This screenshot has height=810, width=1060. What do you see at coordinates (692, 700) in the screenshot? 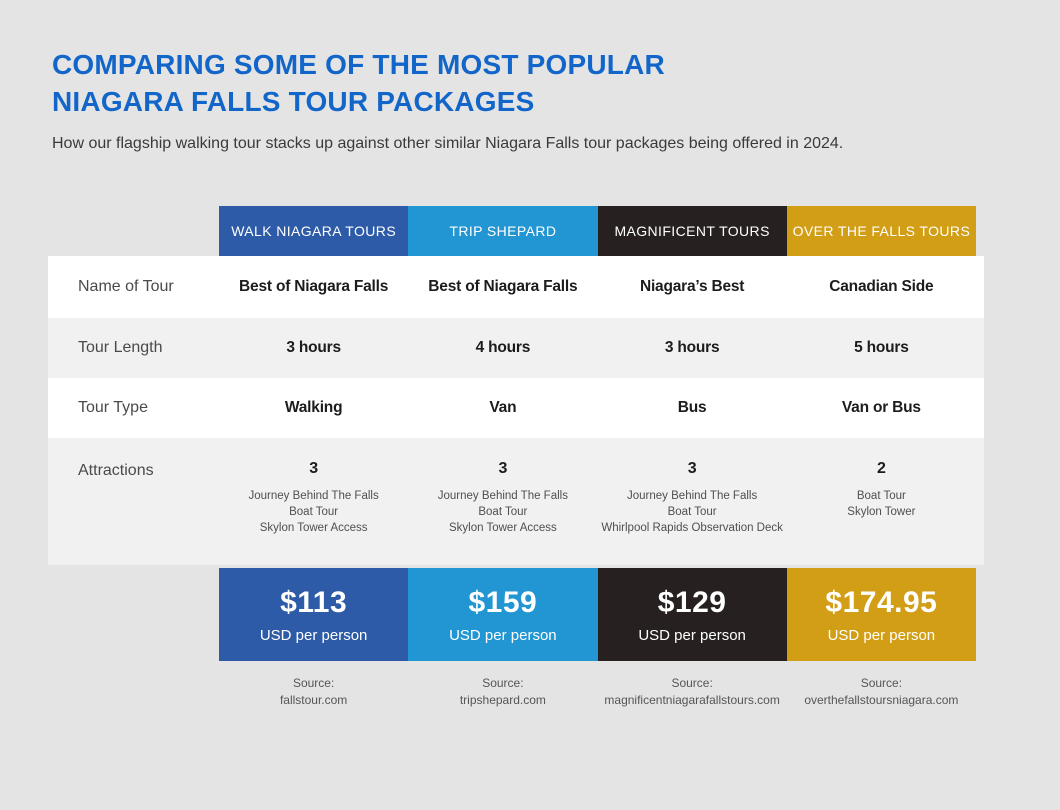
I see `source-domain: magnificentniagarafallstours.com` at bounding box center [692, 700].